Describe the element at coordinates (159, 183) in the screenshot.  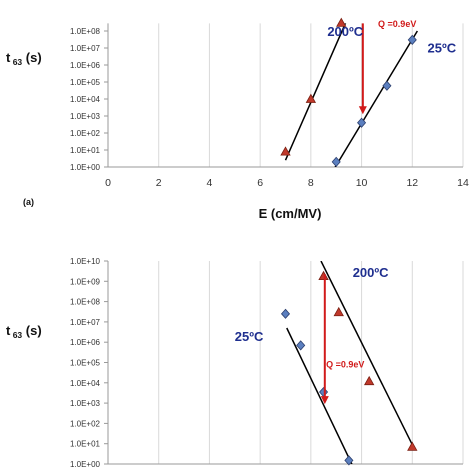
I see `x-tick-label: 2` at that location.